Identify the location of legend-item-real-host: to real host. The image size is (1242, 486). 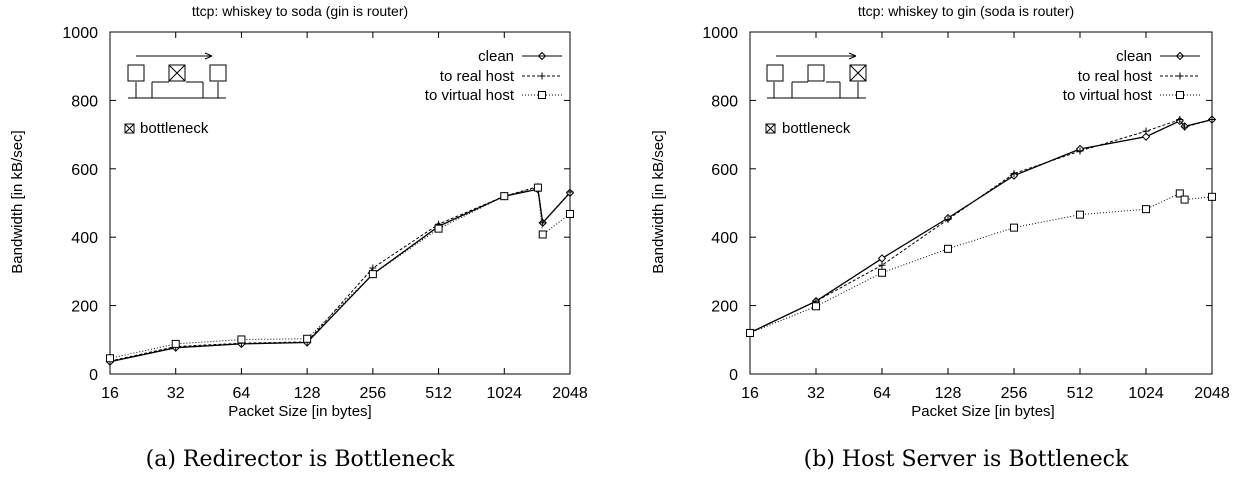
(1139, 76).